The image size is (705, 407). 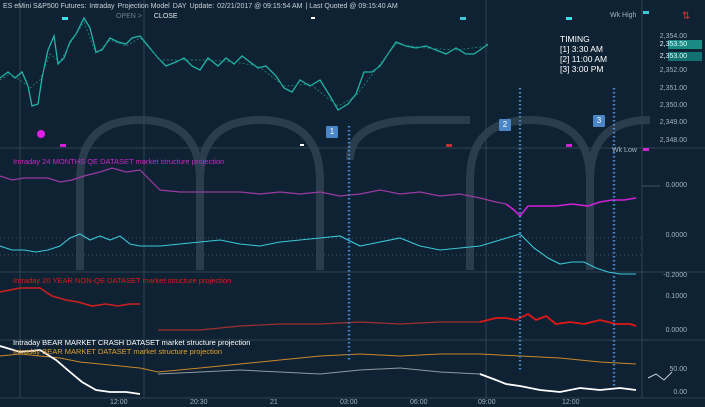 What do you see at coordinates (676, 296) in the screenshot?
I see `nonqe-axis-label: 0.1000` at bounding box center [676, 296].